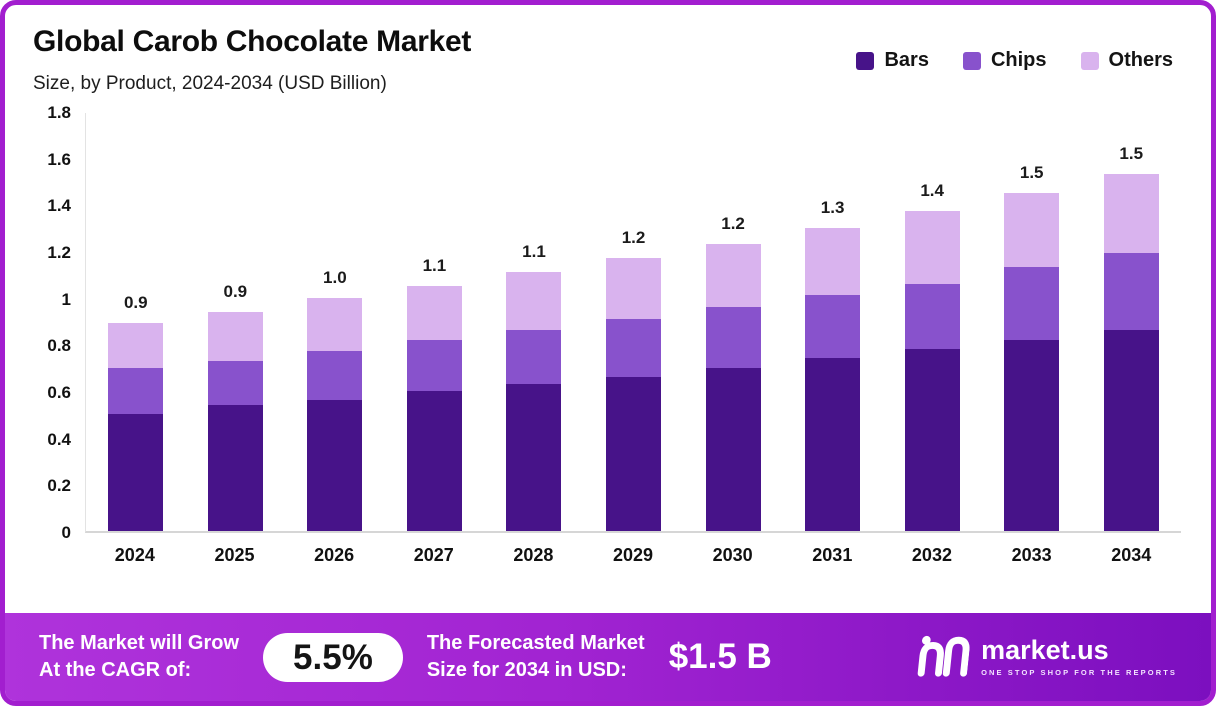 The height and width of the screenshot is (706, 1216). Describe the element at coordinates (732, 555) in the screenshot. I see `x-axis-label: 2030` at that location.